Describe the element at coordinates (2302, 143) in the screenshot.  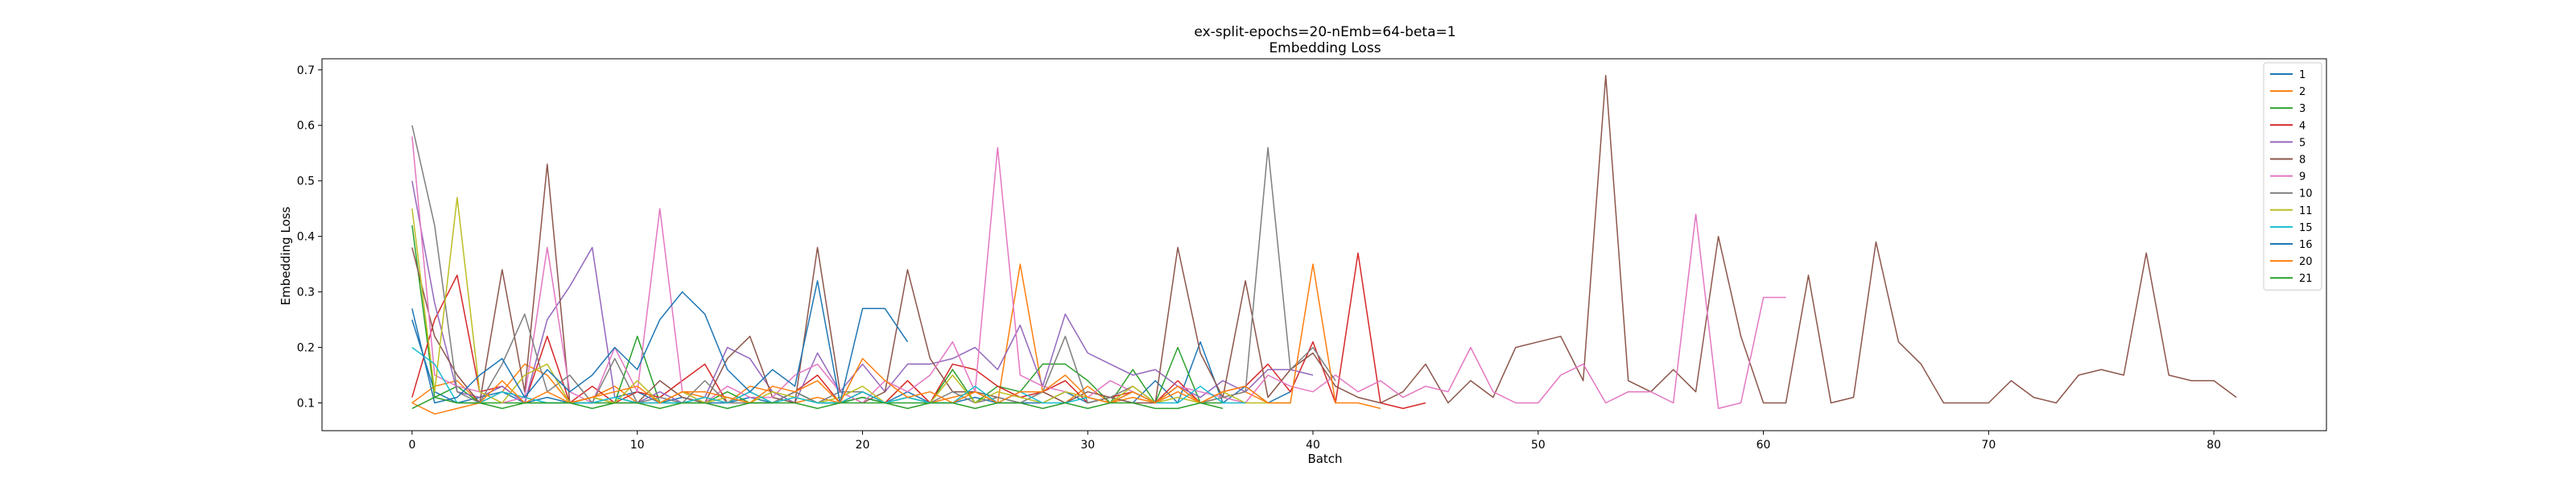
I see `legend-label: 5` at that location.